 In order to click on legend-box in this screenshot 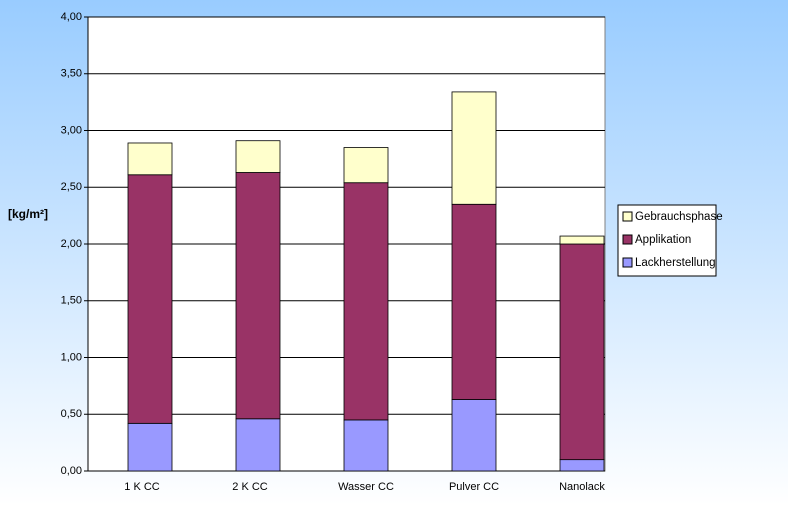, I will do `click(667, 240)`.